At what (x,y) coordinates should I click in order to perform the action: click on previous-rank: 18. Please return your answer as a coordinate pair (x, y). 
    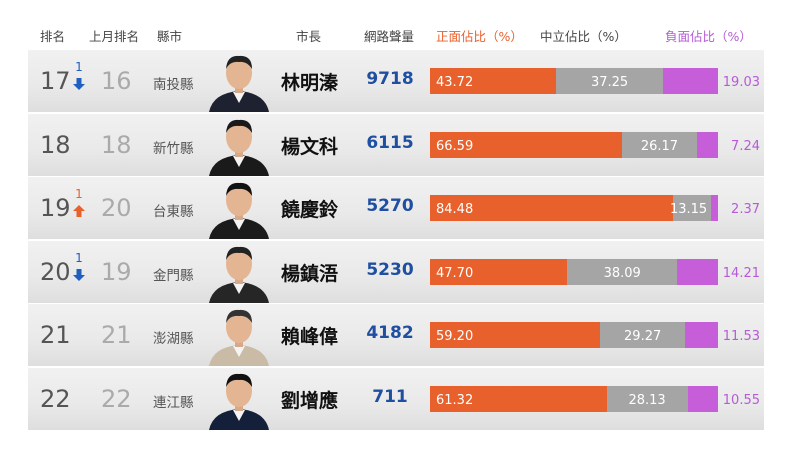
    Looking at the image, I should click on (116, 144).